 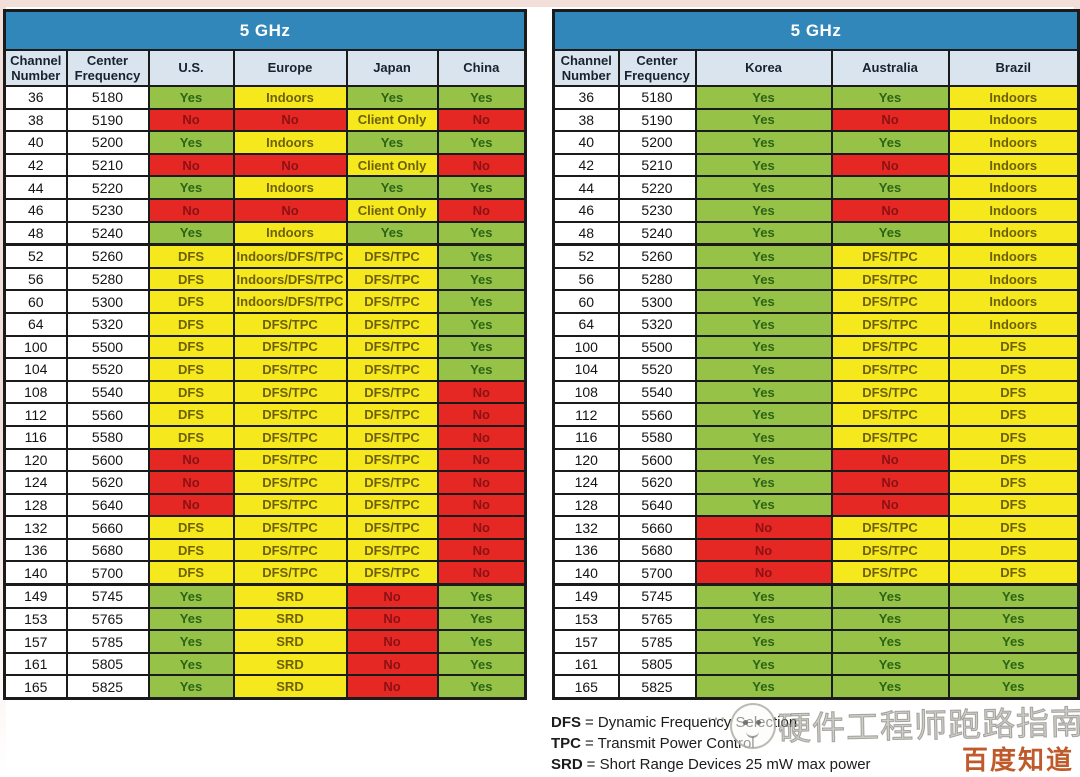 What do you see at coordinates (586, 596) in the screenshot?
I see `channel-cell: 149` at bounding box center [586, 596].